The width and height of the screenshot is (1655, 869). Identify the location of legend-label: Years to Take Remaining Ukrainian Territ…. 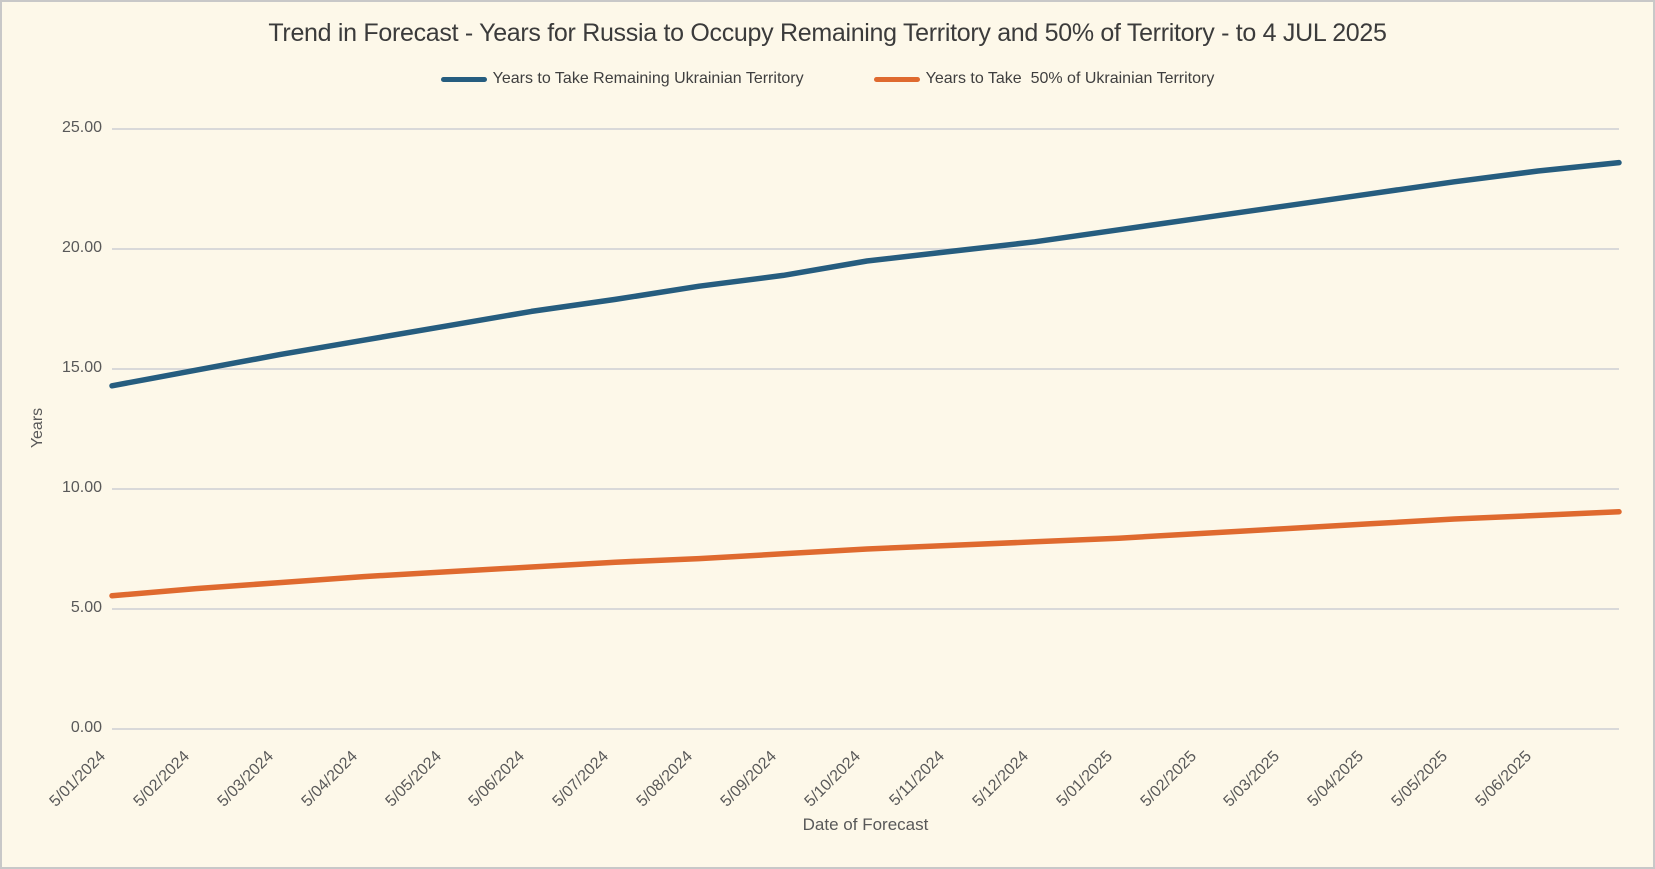
(648, 78).